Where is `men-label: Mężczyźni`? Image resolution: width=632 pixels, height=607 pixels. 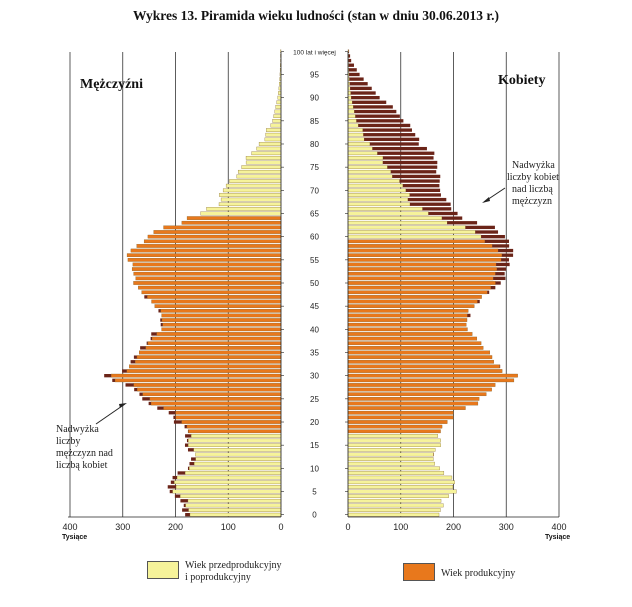 men-label: Mężczyźni is located at coordinates (111, 84).